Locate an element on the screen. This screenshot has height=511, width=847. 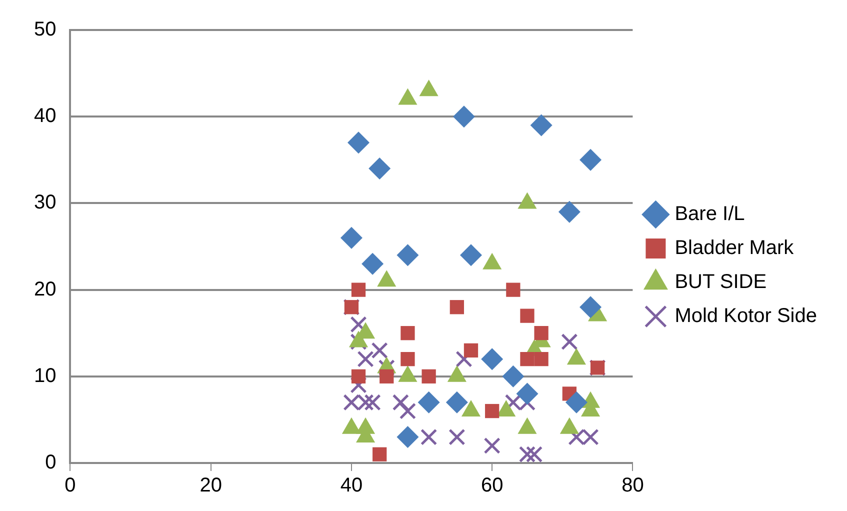
y-tick-label: 50 is located at coordinates (45, 29).